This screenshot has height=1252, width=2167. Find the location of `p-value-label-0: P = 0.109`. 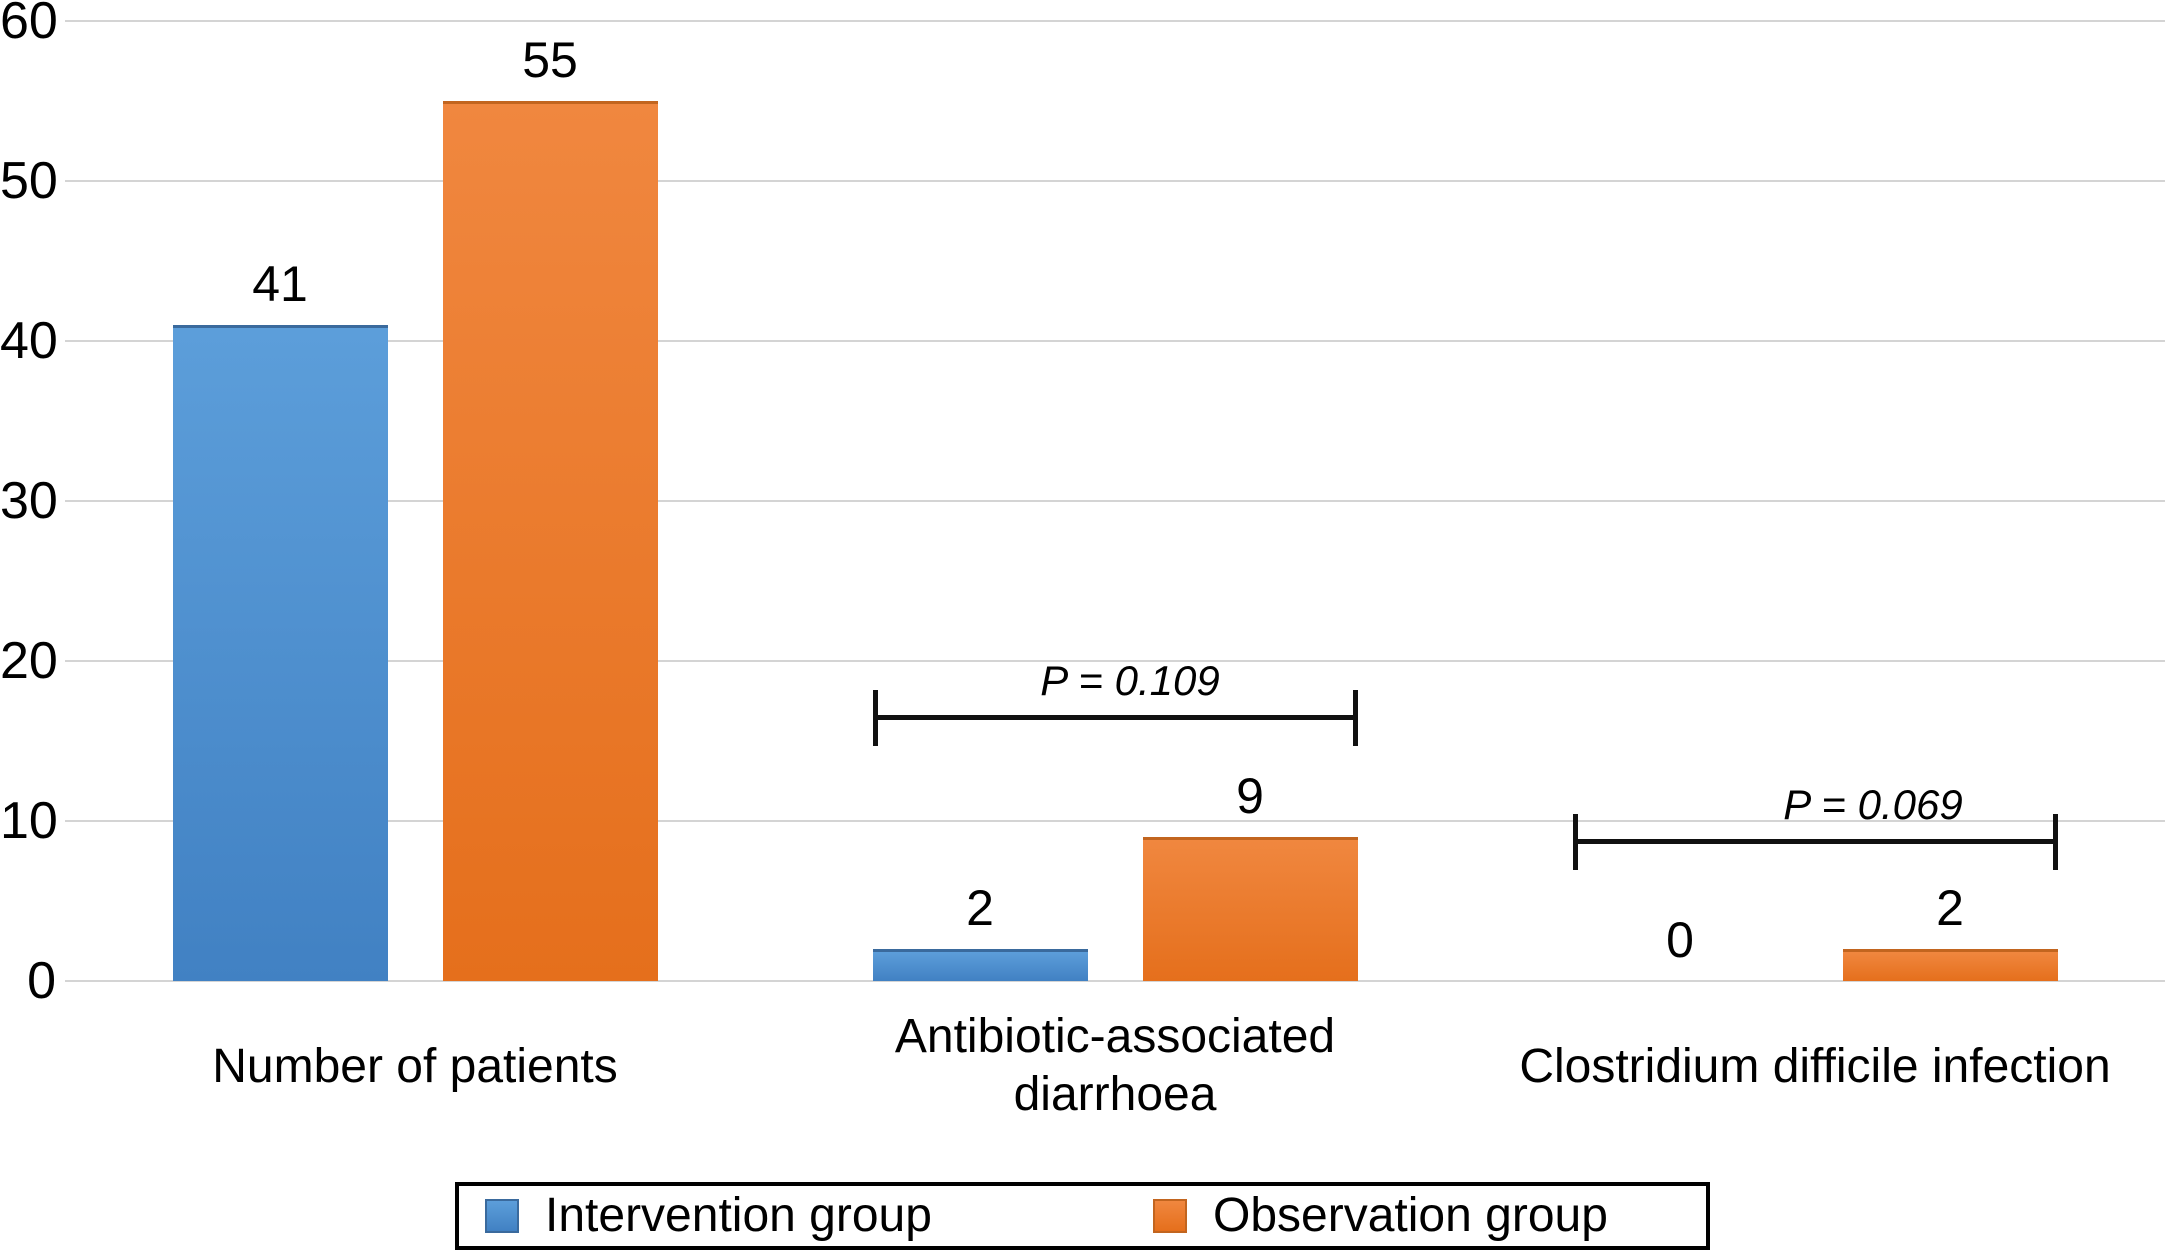

p-value-label-0: P = 0.109 is located at coordinates (1130, 680).